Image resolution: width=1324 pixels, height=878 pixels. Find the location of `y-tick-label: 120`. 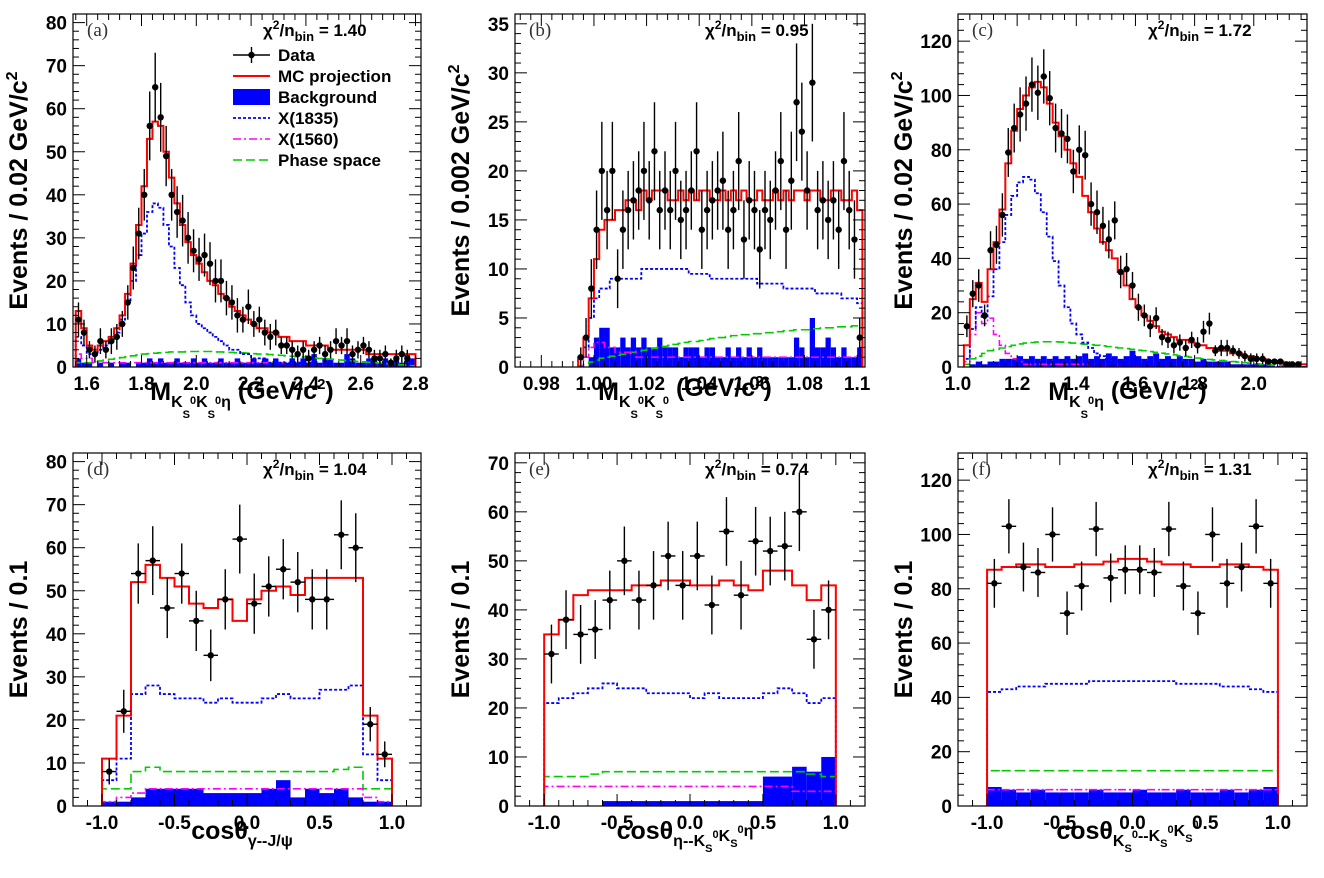

y-tick-label: 120 is located at coordinates (936, 481).